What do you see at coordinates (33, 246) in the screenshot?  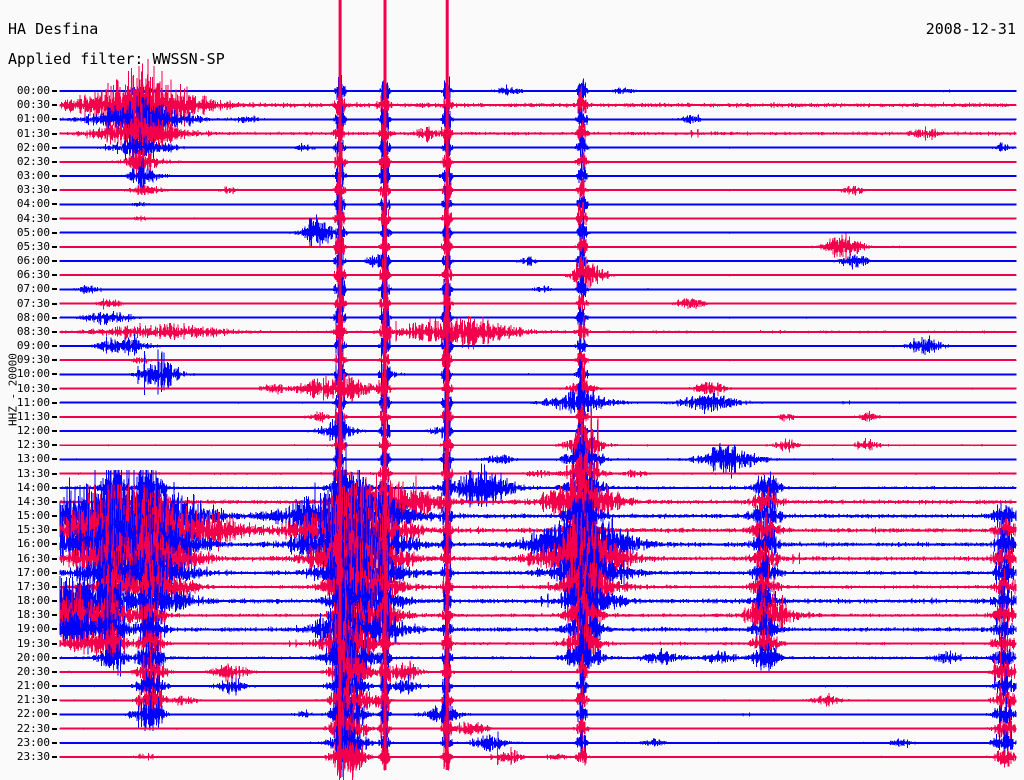 I see `time-tick-label: 05:30` at bounding box center [33, 246].